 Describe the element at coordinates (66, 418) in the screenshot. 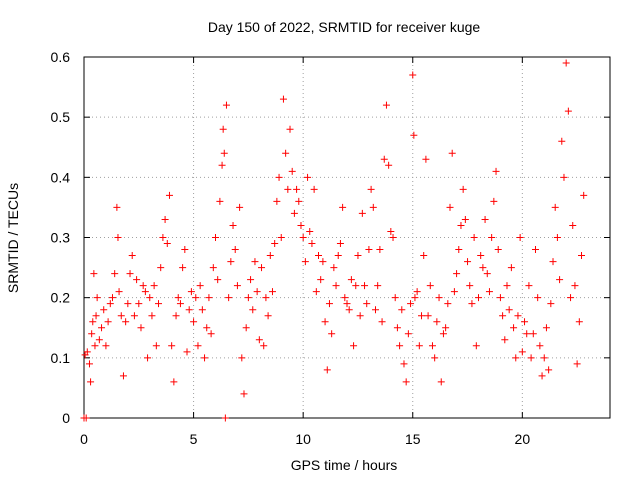

I see `y-tick-label: 0` at that location.